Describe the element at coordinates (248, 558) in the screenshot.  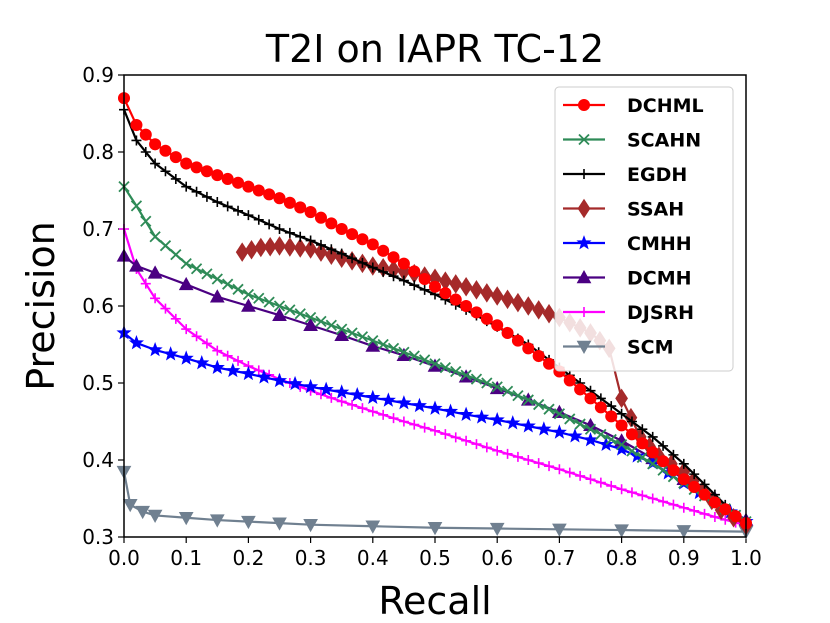
I see `x-tick-label: 0.2` at that location.